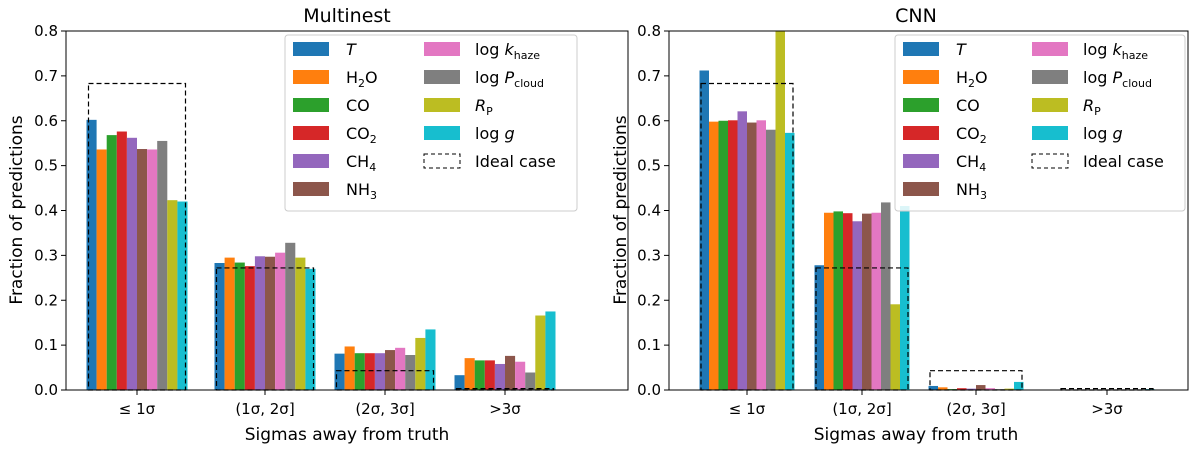 The image size is (1200, 449). Describe the element at coordinates (515, 161) in the screenshot. I see `legend-label-ideal: Ideal case` at that location.